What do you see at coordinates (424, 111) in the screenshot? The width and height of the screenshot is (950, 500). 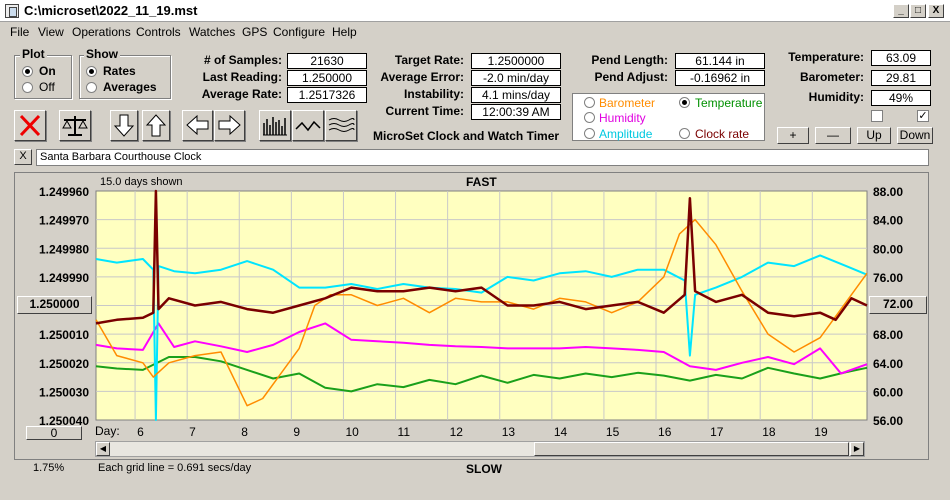 I see `current-time-label: Current Time:` at bounding box center [424, 111].